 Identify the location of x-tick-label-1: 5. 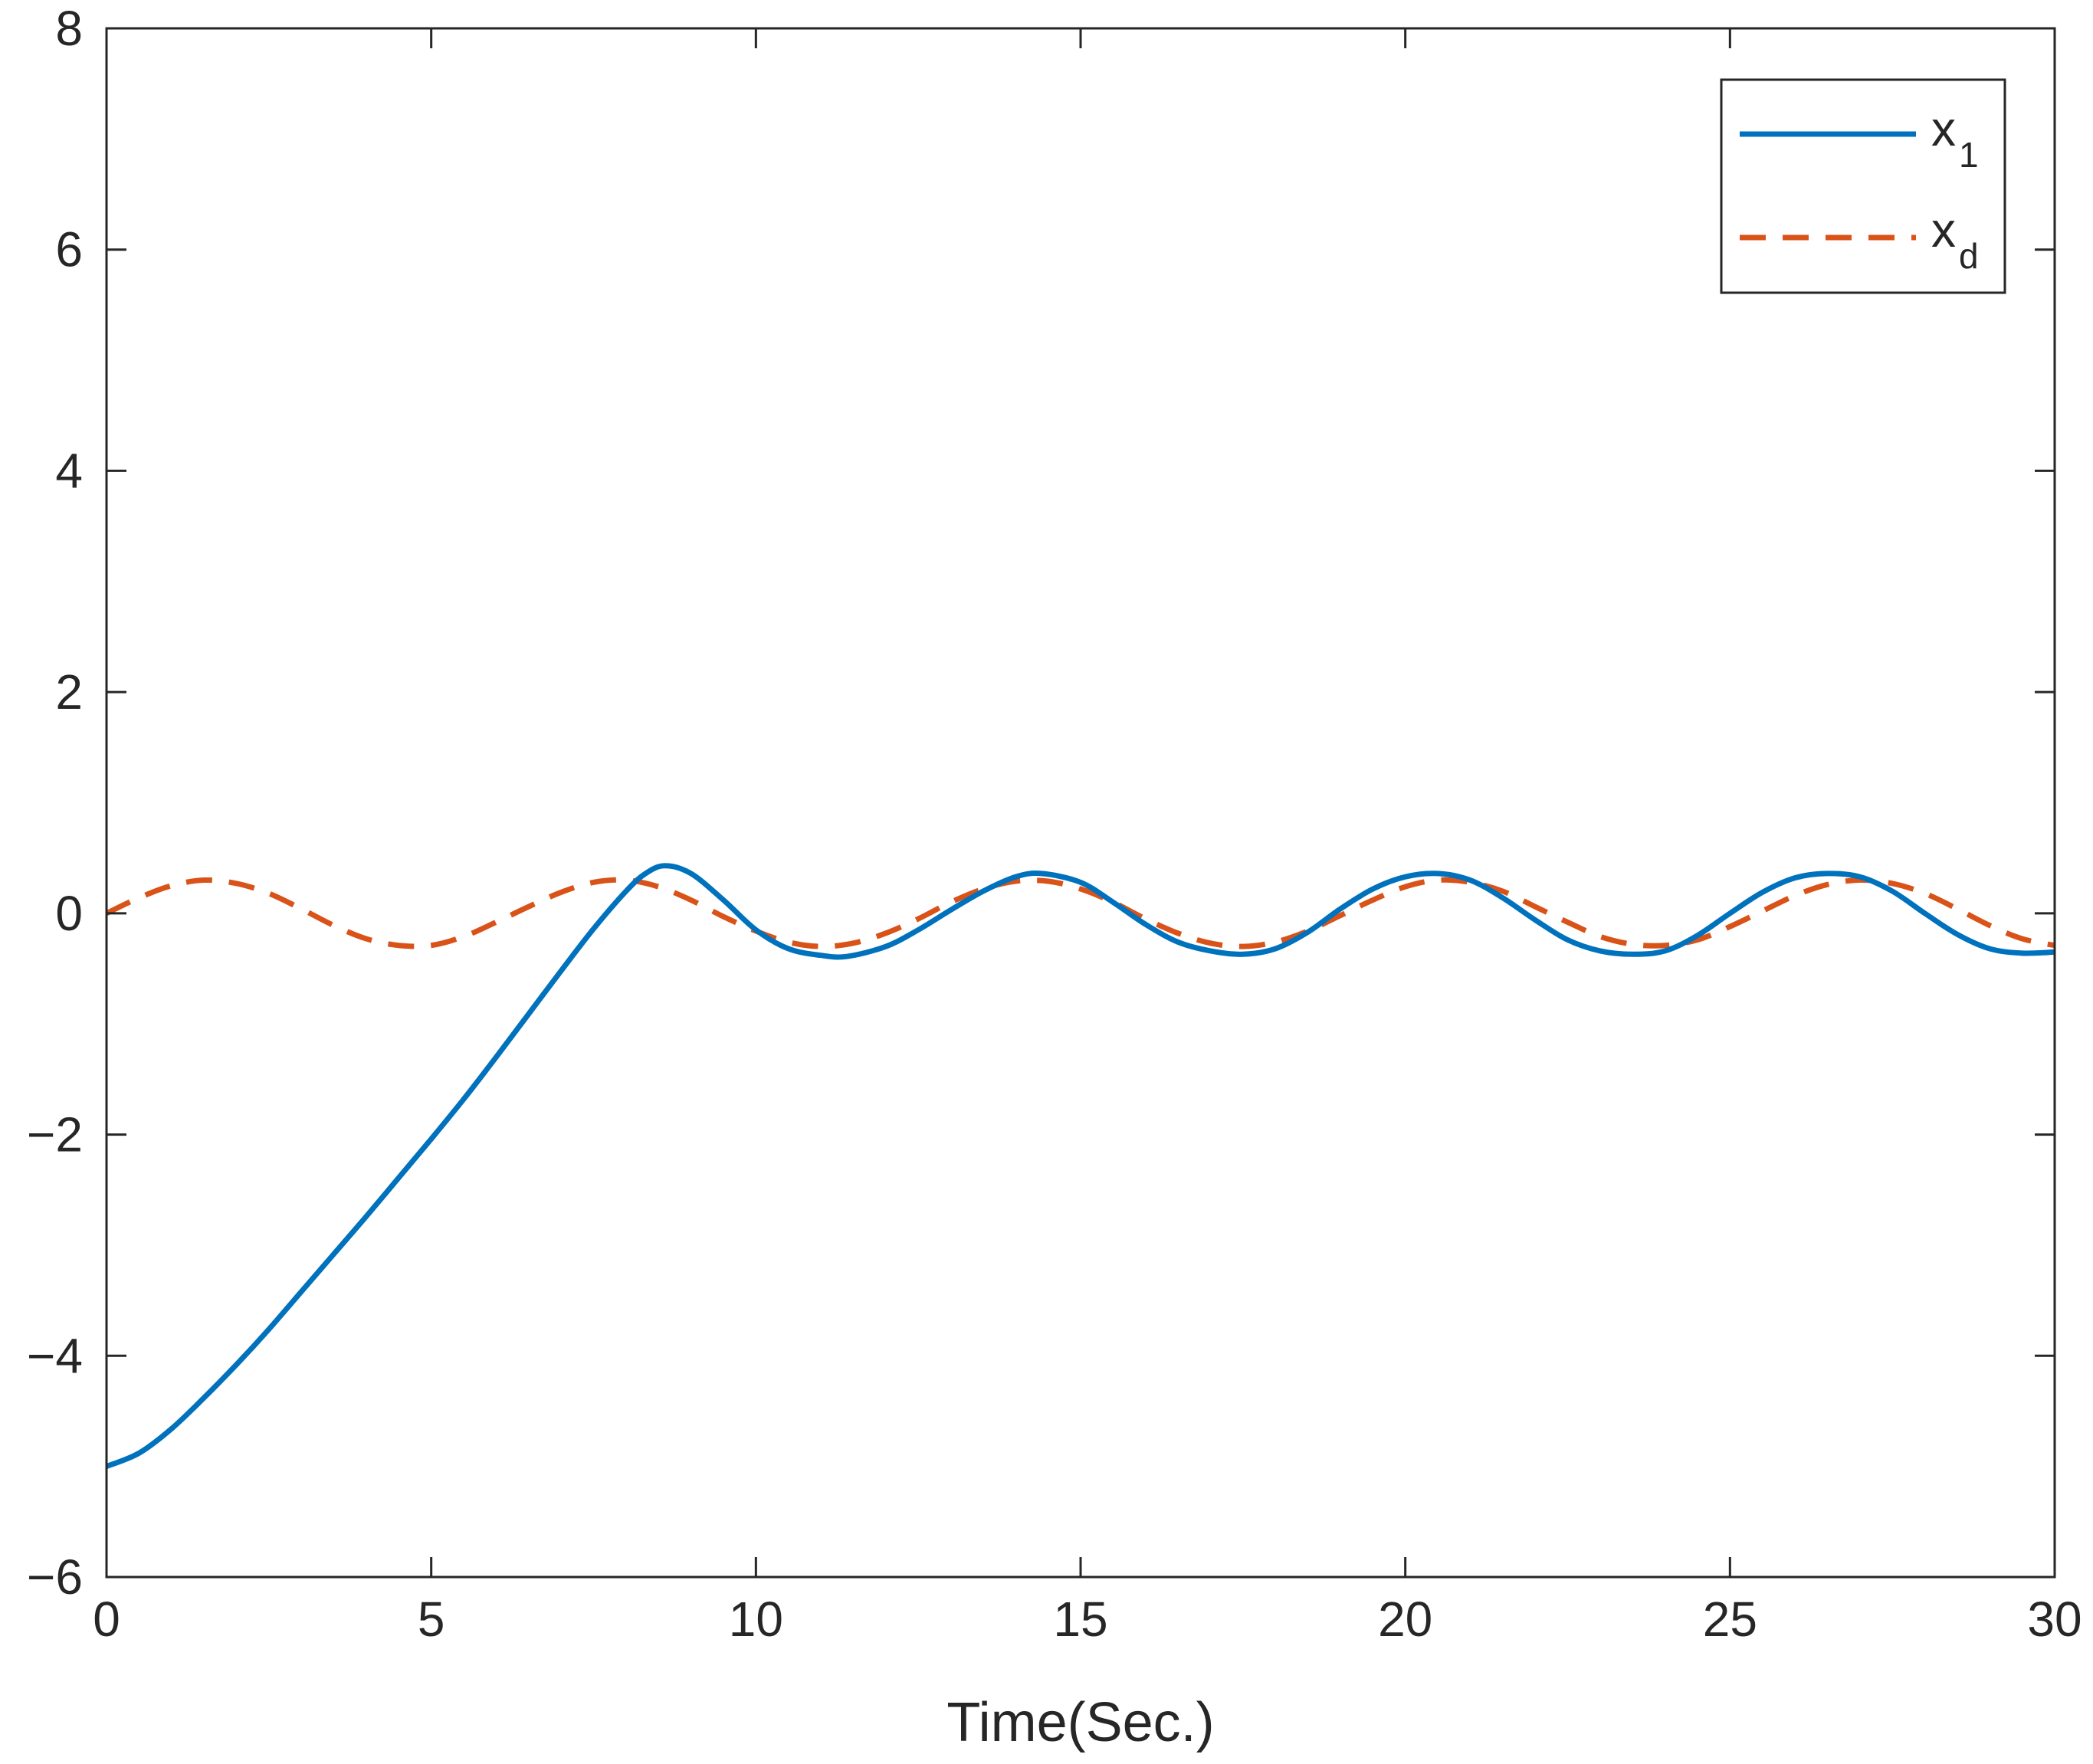
(431, 1619).